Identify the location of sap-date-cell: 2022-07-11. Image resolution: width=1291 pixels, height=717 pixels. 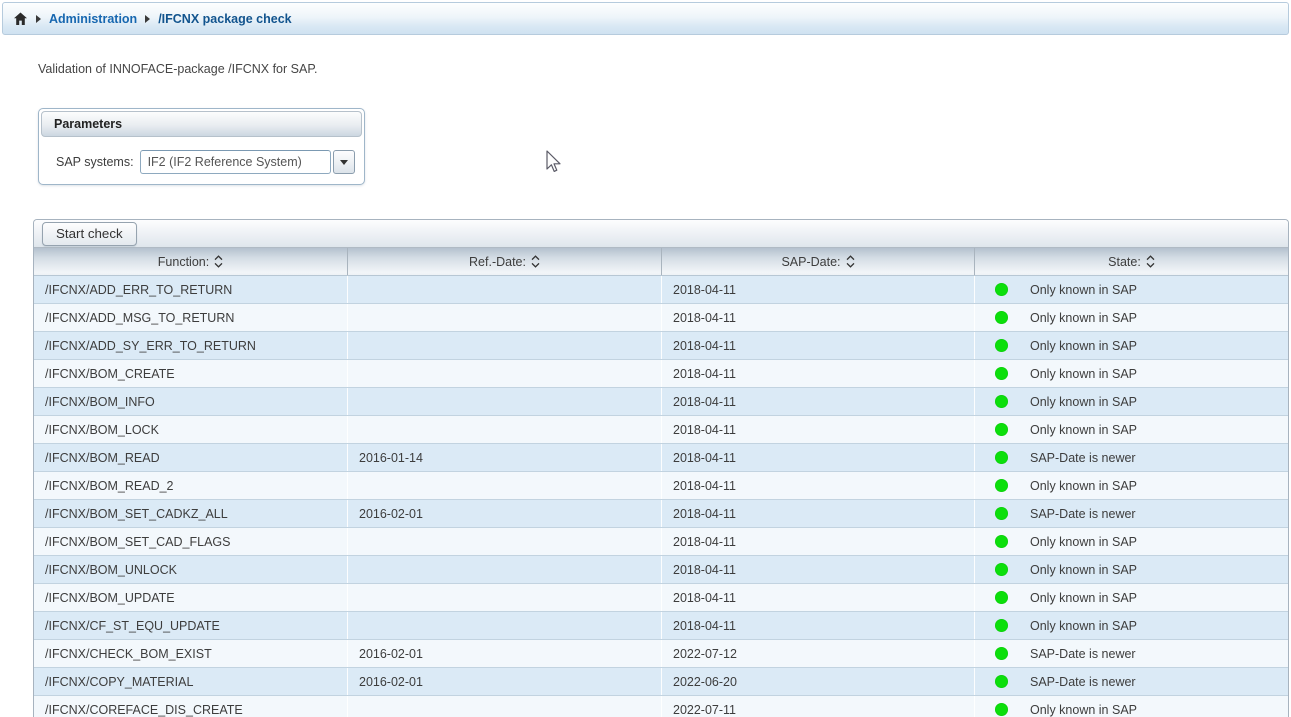
(818, 706).